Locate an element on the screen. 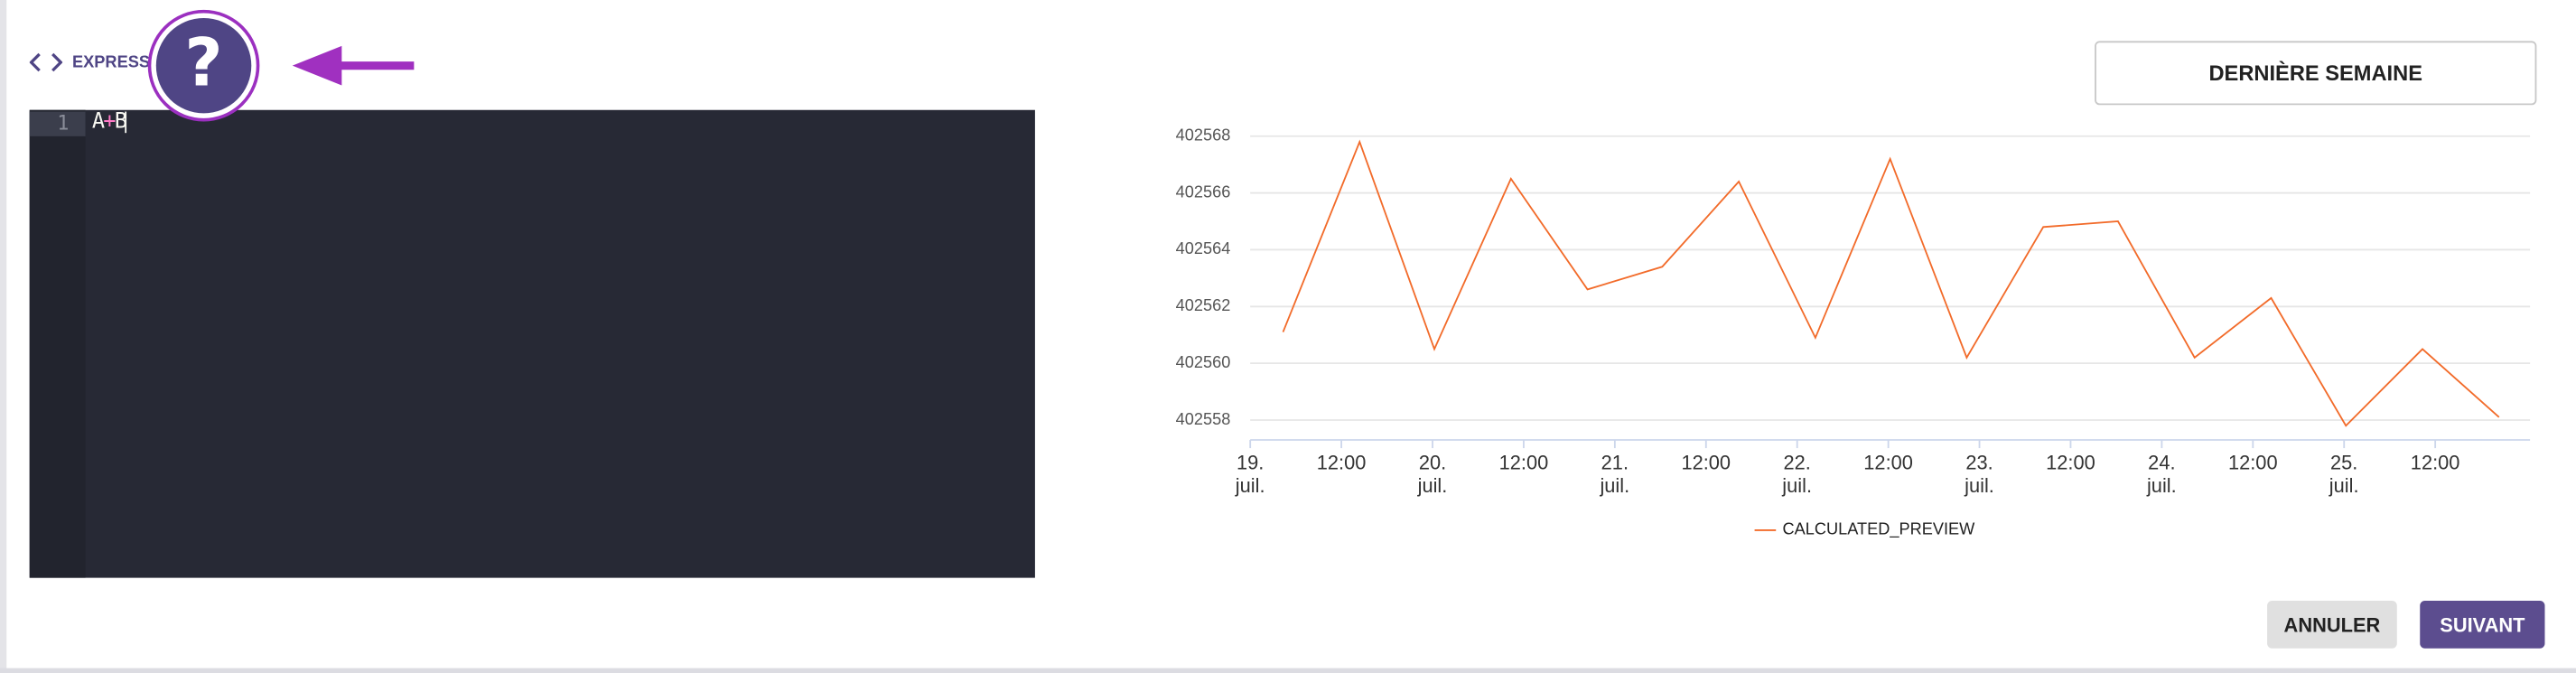 The image size is (2576, 673). code-icon is located at coordinates (46, 62).